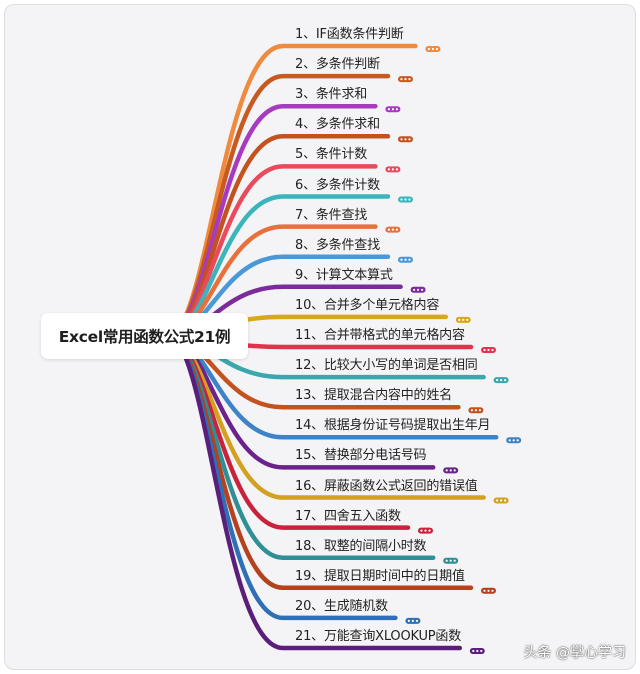  I want to click on branch-label-3: 3、条件求和, so click(331, 95).